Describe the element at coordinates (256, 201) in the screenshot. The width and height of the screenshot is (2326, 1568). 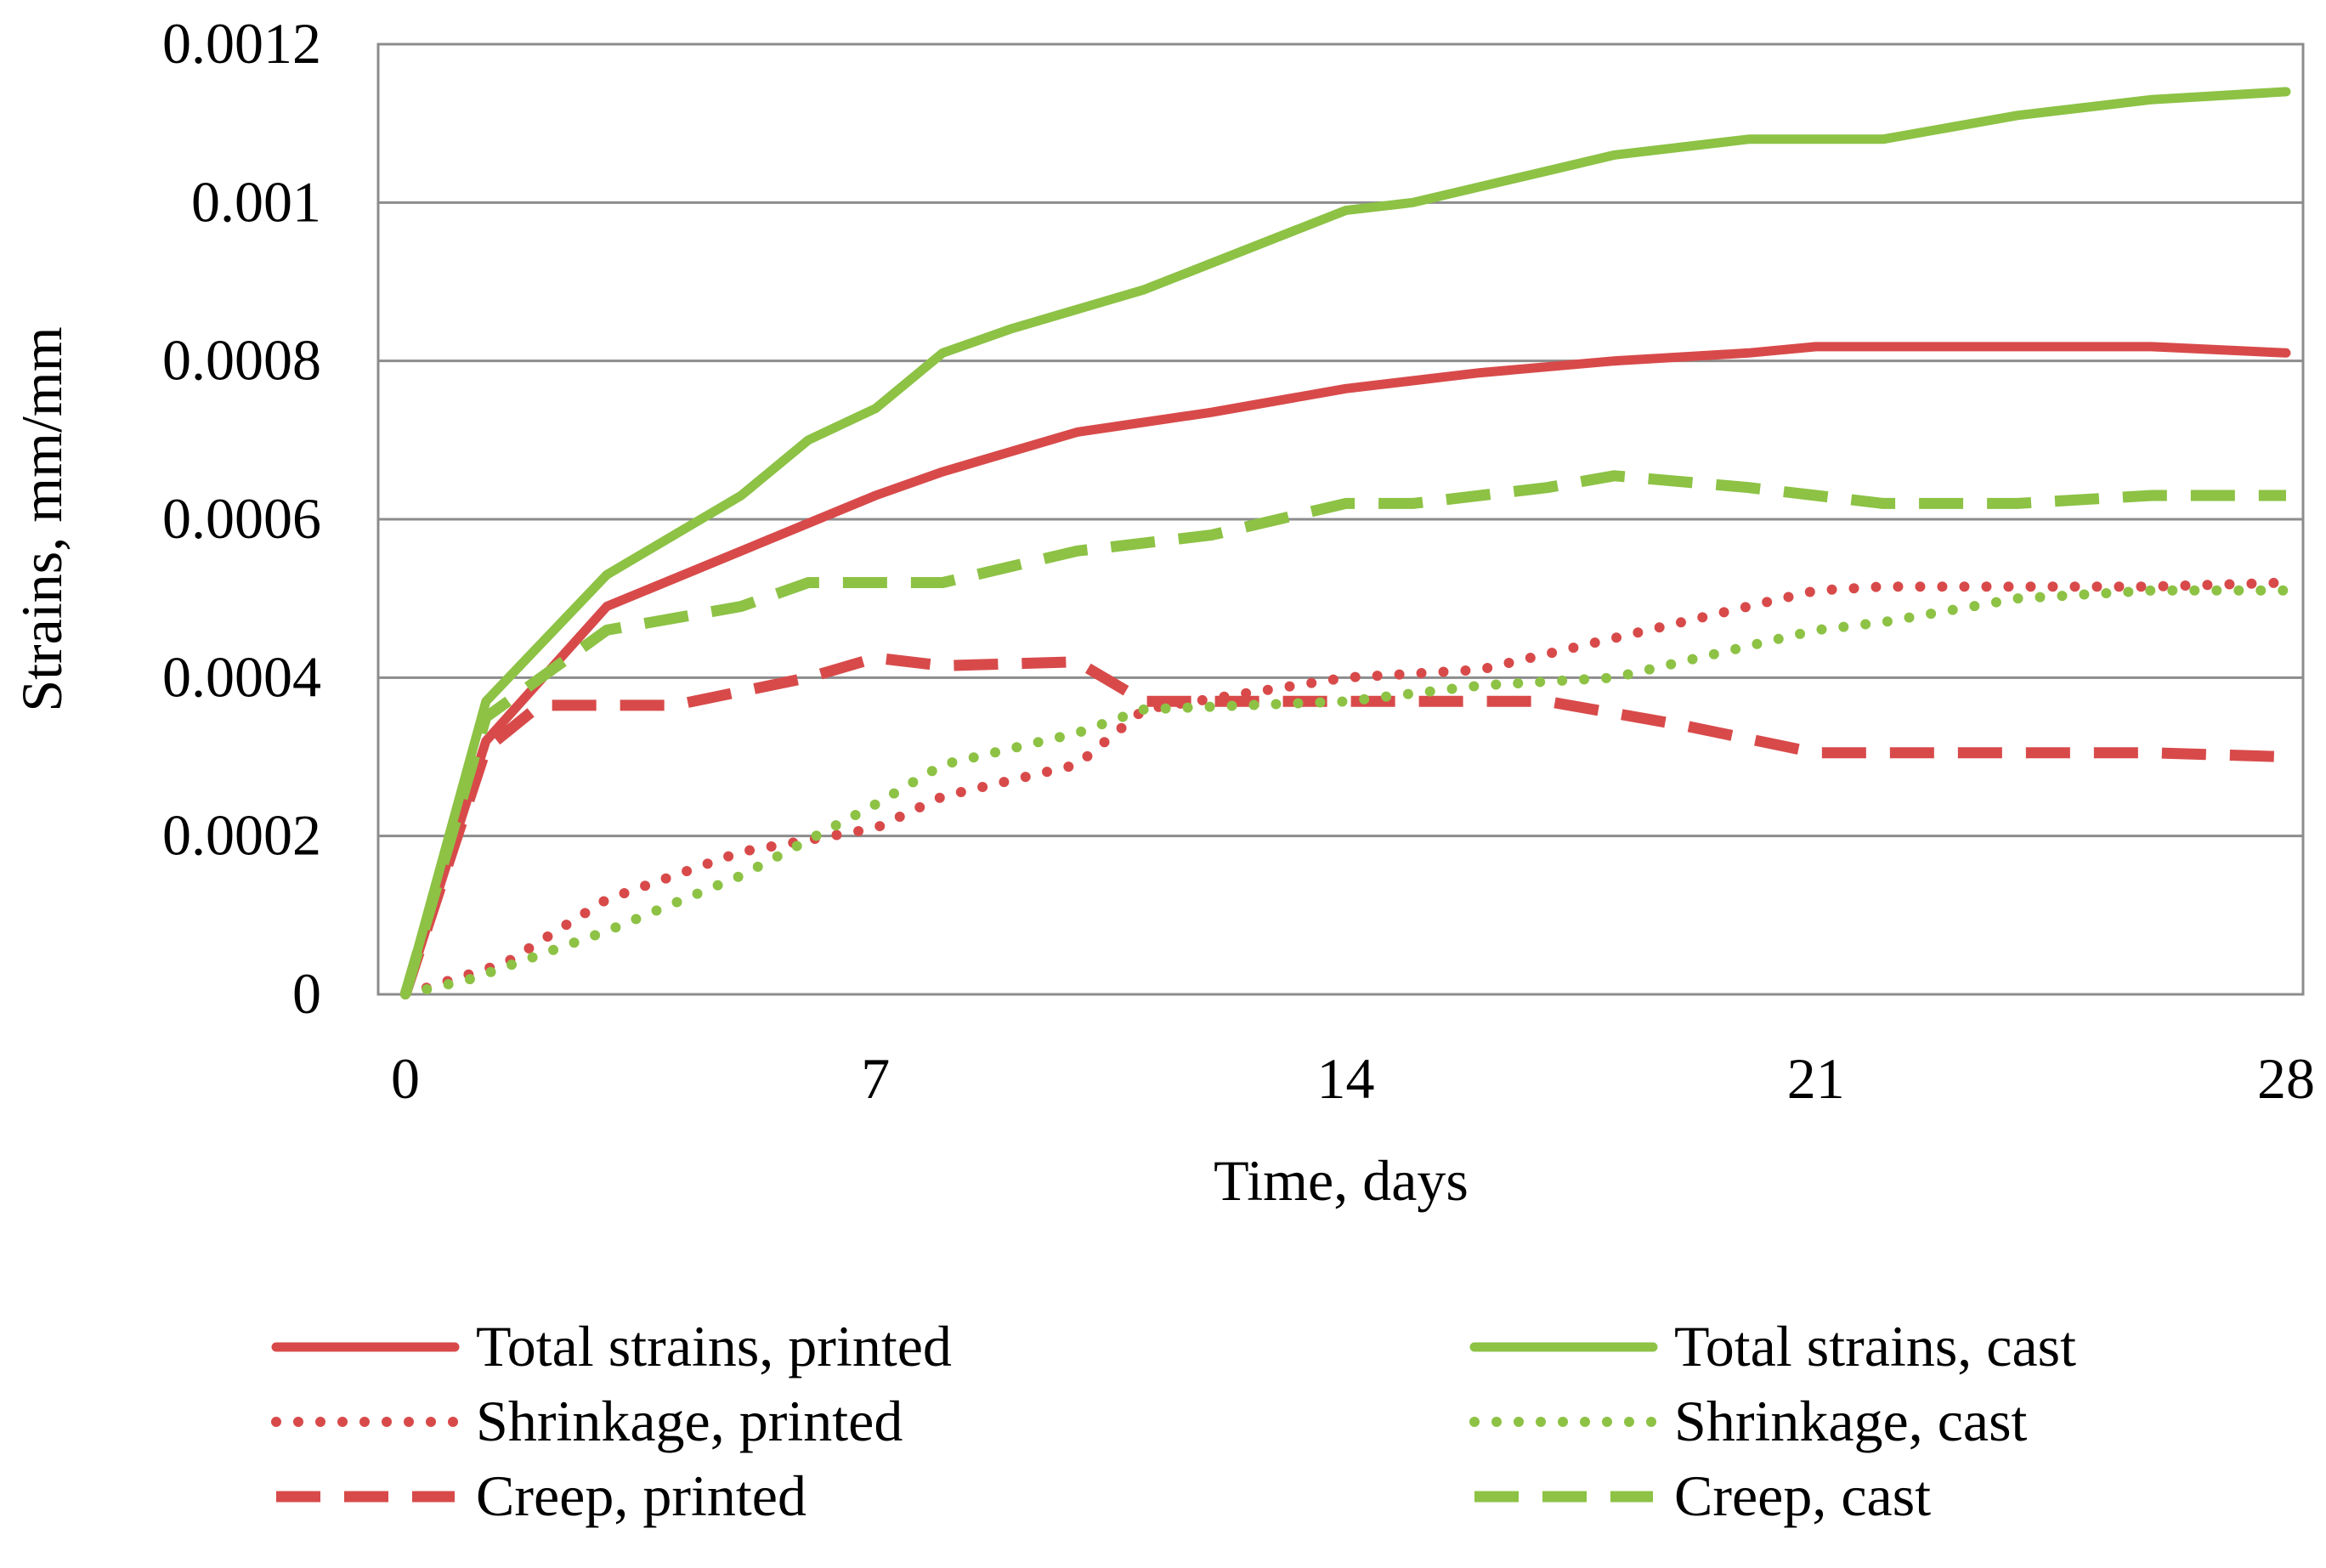
I see `y-tick-label: 0.001` at that location.